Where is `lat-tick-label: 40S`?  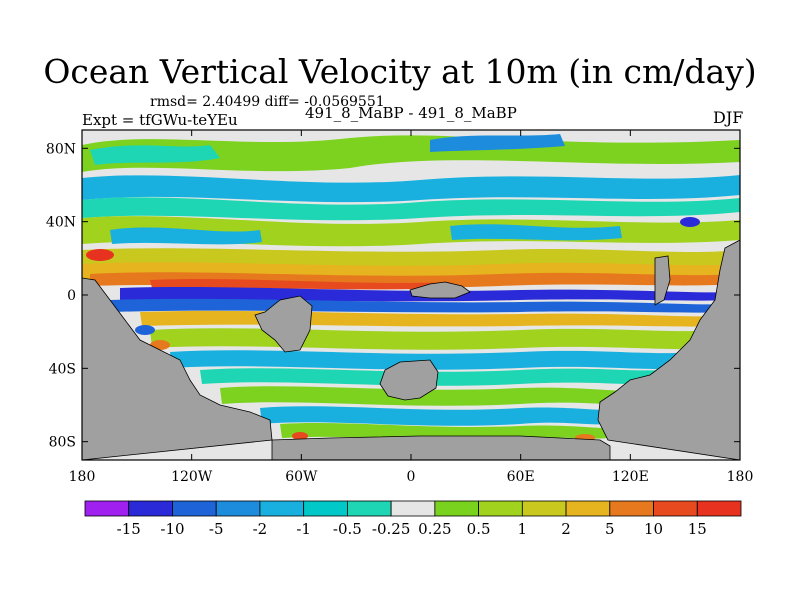 lat-tick-label: 40S is located at coordinates (62, 369).